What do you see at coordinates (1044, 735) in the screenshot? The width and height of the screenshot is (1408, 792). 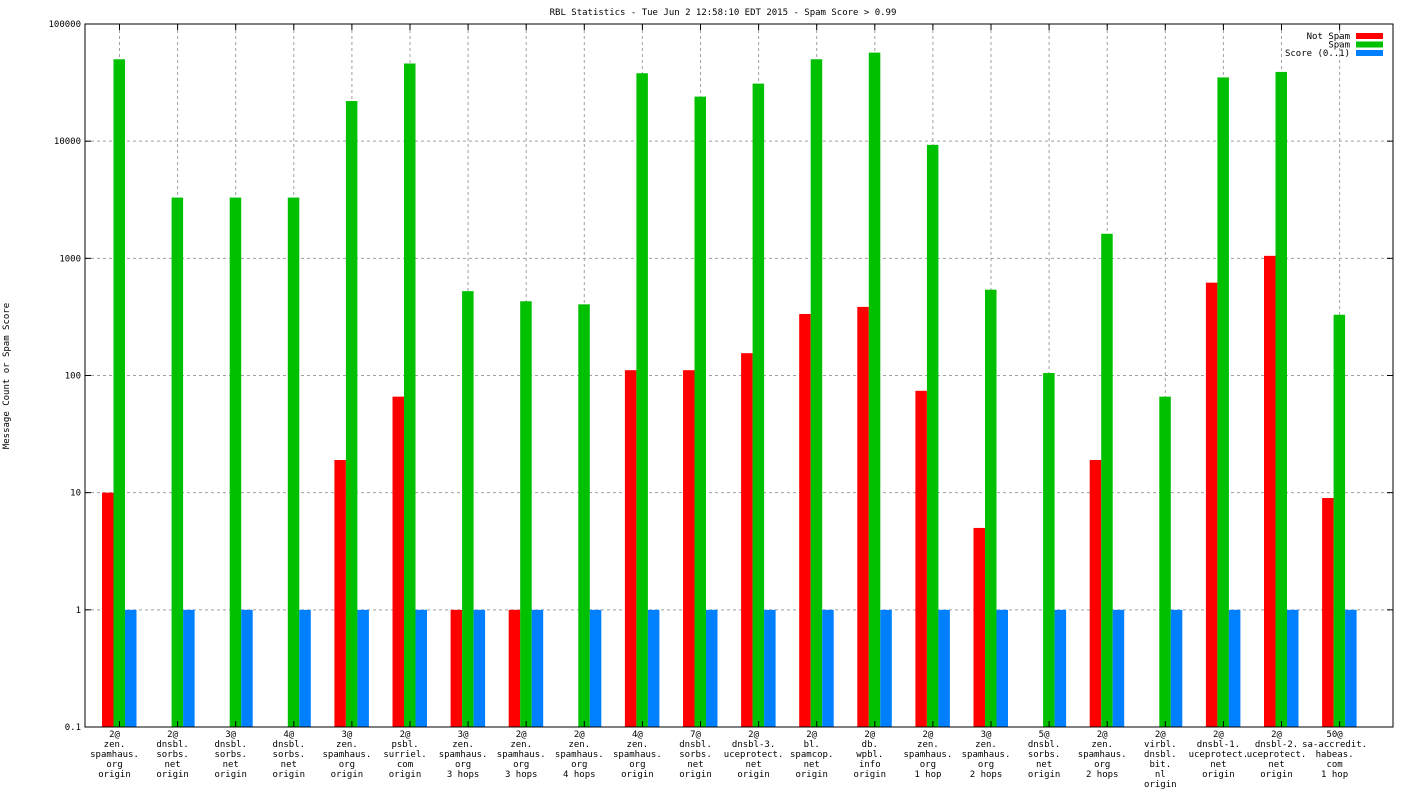 I see `x-tick-label-line: 5@` at bounding box center [1044, 735].